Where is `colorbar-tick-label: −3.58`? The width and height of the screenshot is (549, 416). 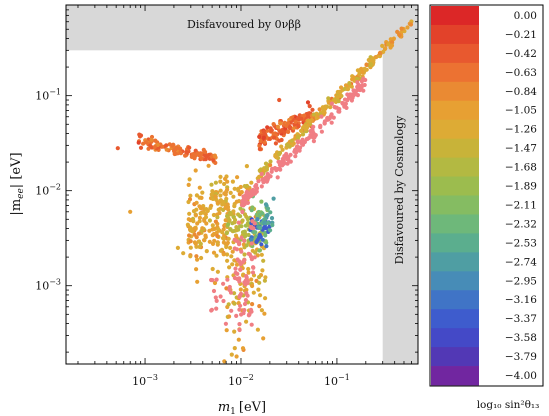
colorbar-tick-label: −3.58 is located at coordinates (521, 338).